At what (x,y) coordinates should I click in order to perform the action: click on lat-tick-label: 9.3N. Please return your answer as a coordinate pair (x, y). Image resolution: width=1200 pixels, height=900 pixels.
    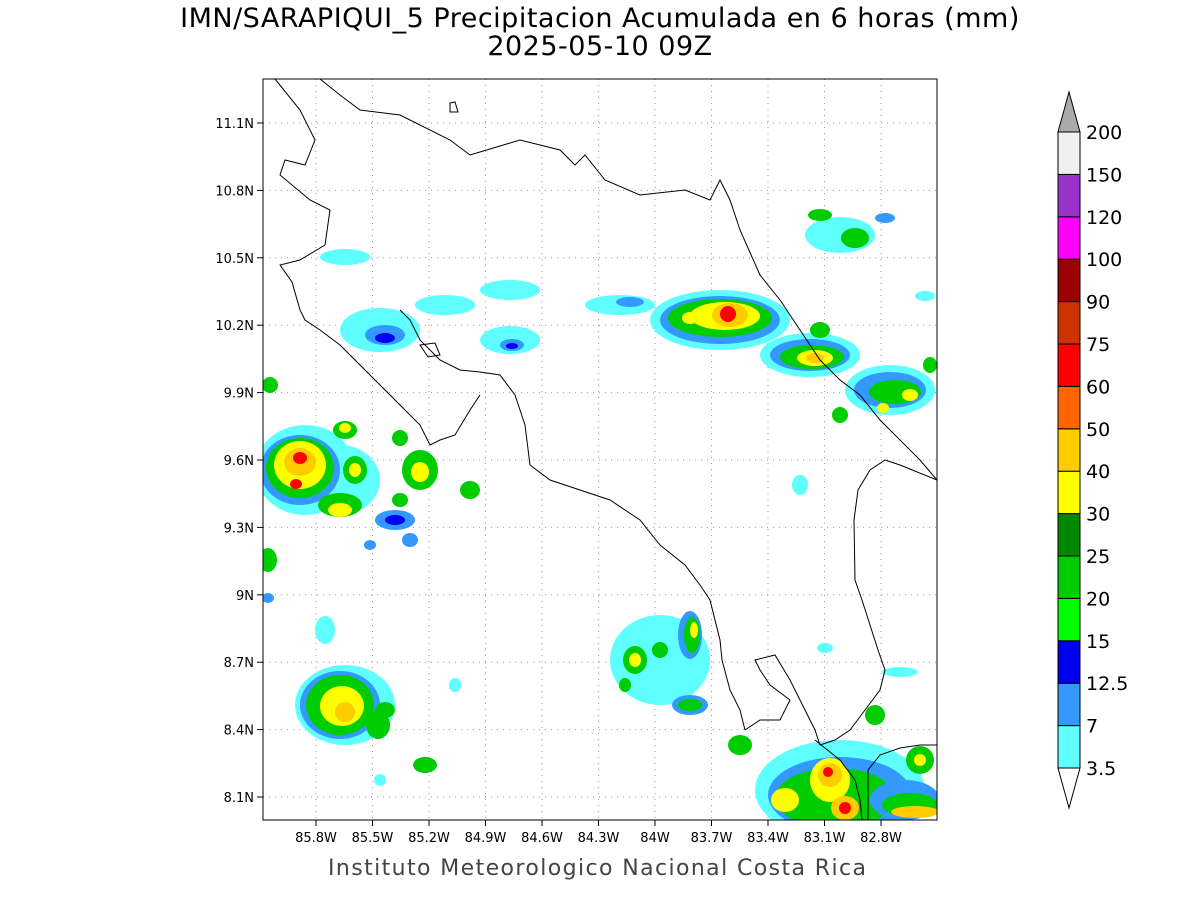
    Looking at the image, I should click on (239, 528).